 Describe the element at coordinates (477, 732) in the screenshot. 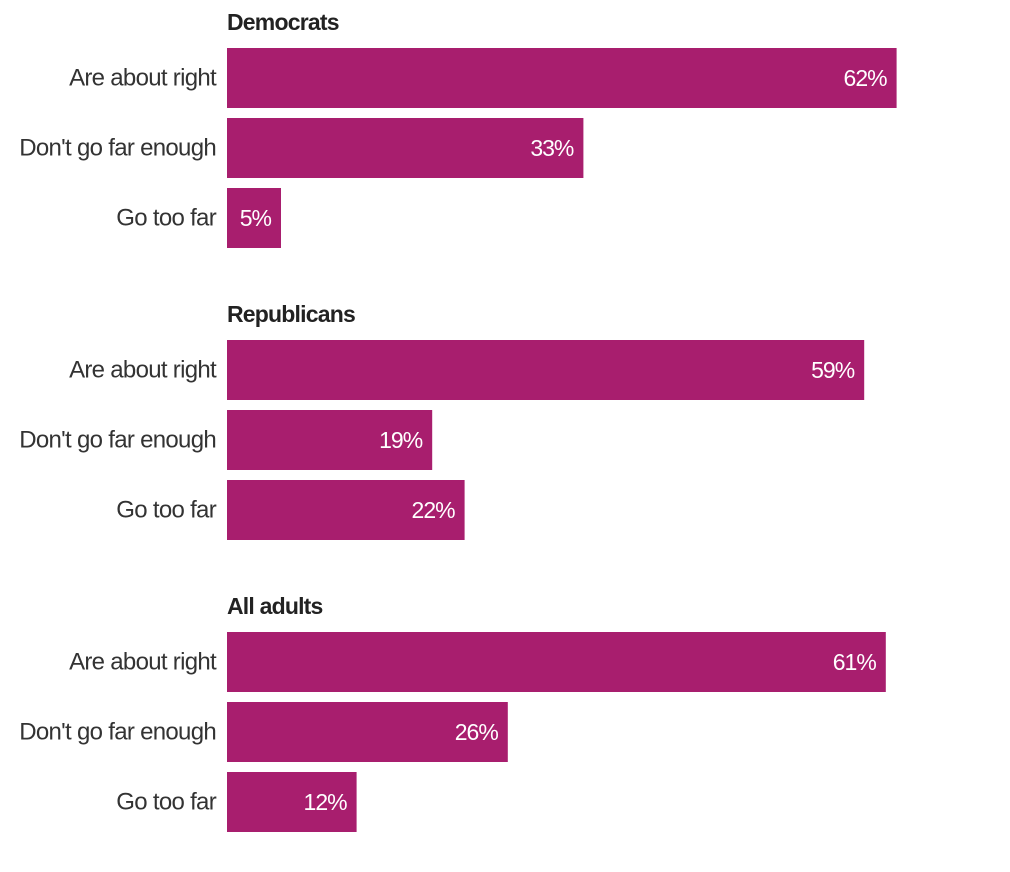

I see `value-label: 26%` at that location.